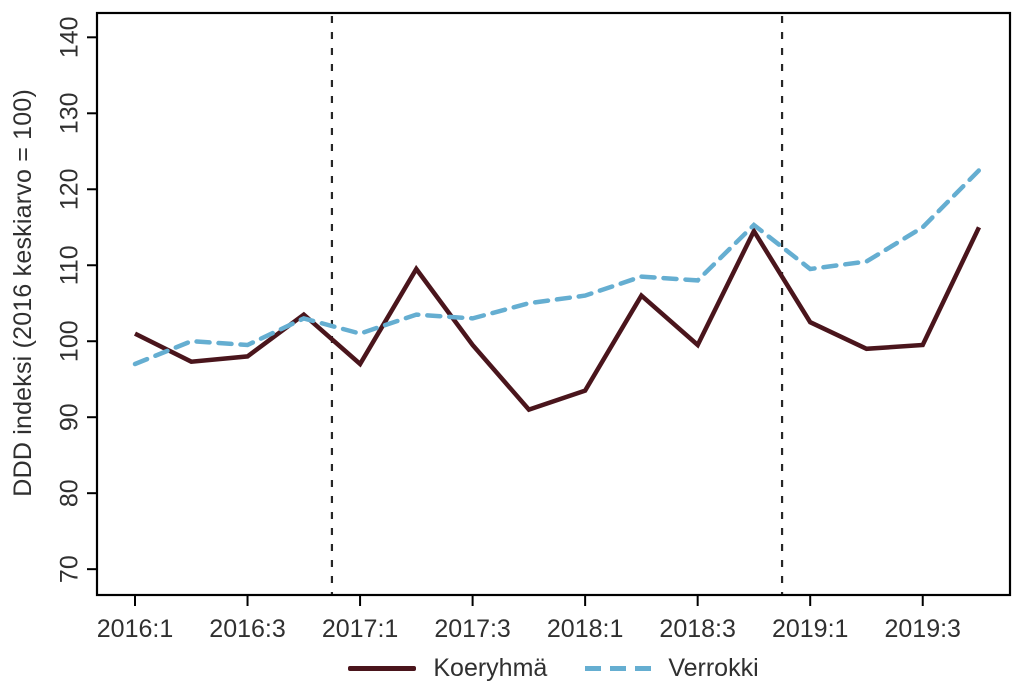 The width and height of the screenshot is (1024, 692). Describe the element at coordinates (70, 417) in the screenshot. I see `y-tick-label: 90` at that location.